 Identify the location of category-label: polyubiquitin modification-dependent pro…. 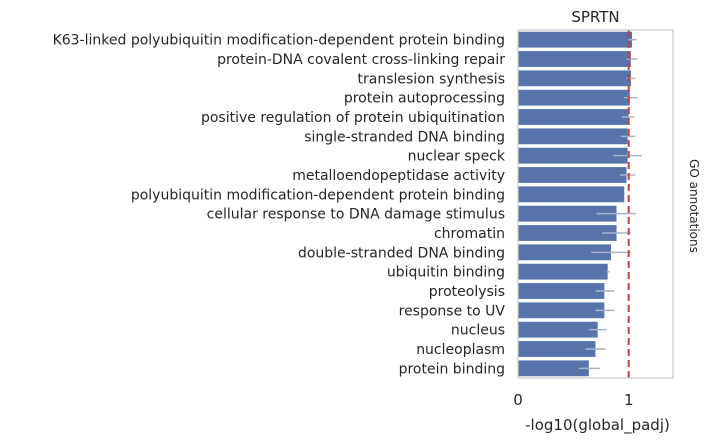
(318, 195).